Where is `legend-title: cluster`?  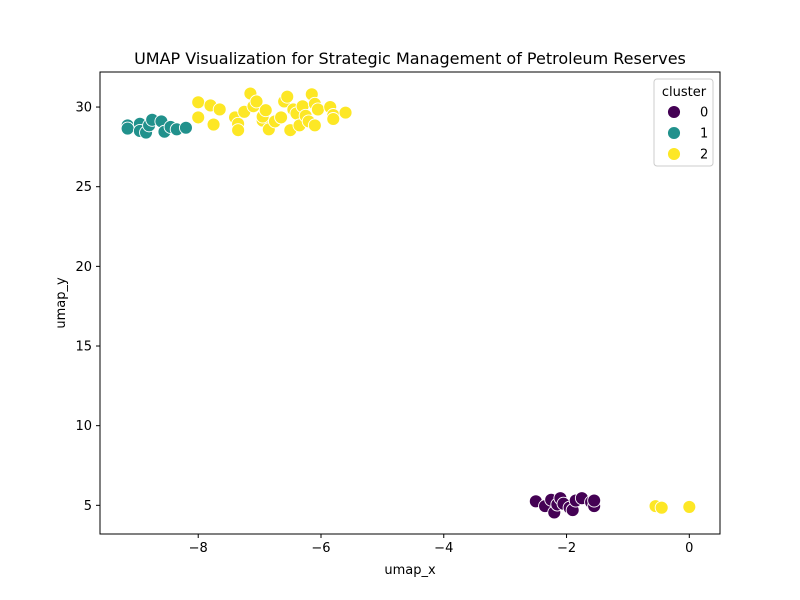 legend-title: cluster is located at coordinates (684, 92).